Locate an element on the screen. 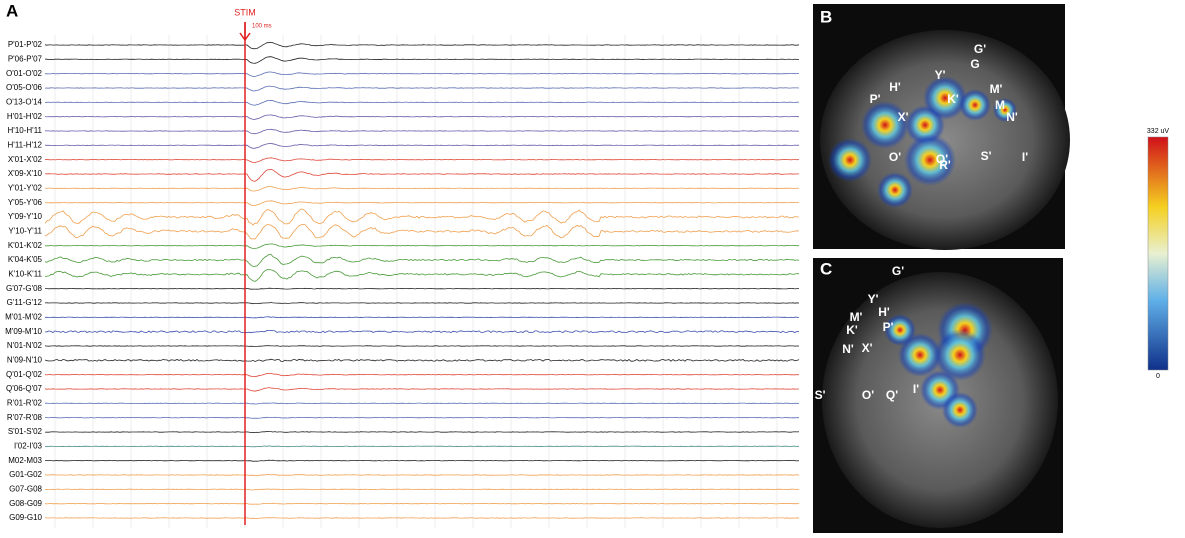 The width and height of the screenshot is (1185, 538). channel-label: R'01-R'02 is located at coordinates (25, 402).